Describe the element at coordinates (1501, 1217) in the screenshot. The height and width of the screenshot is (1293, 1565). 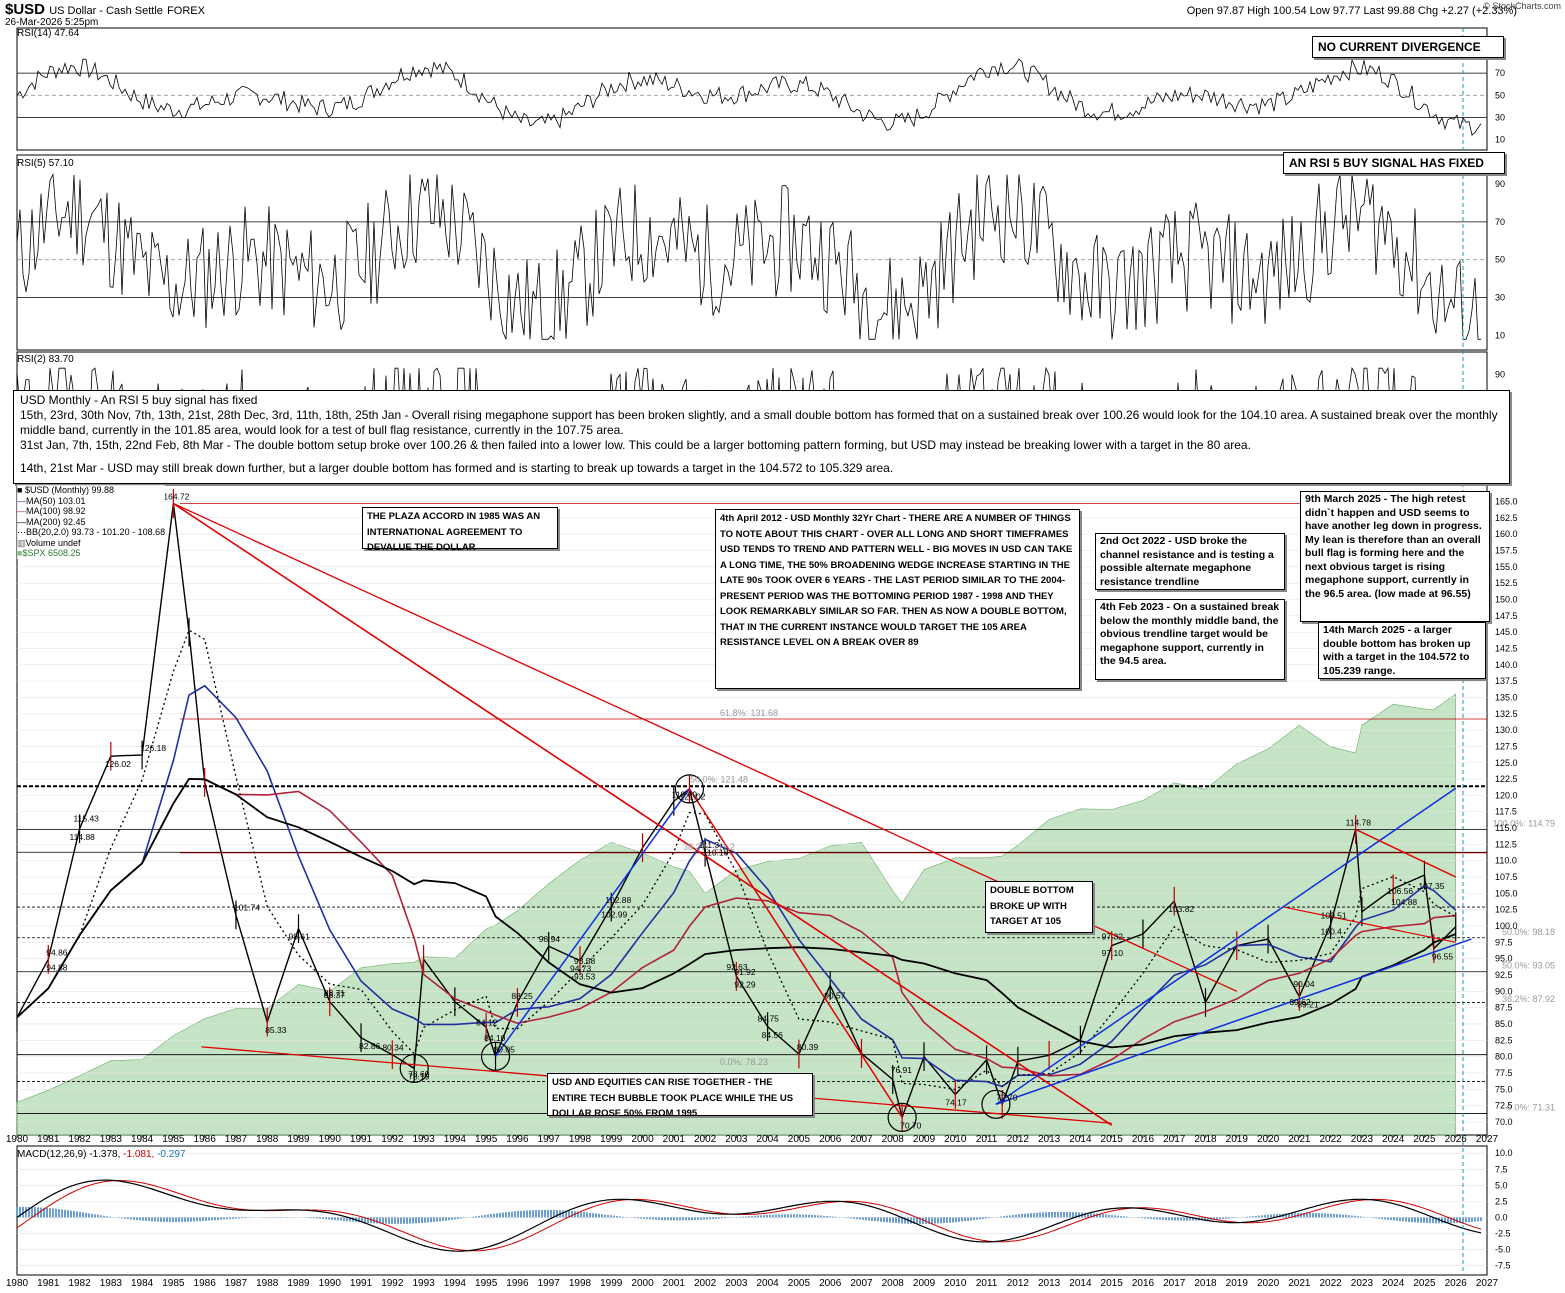
I see `macd-tick: 0.0` at that location.